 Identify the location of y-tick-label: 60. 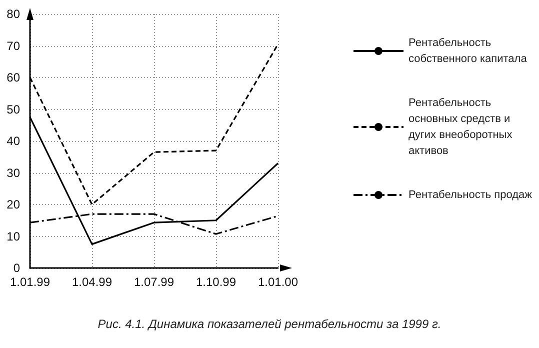
(13, 77).